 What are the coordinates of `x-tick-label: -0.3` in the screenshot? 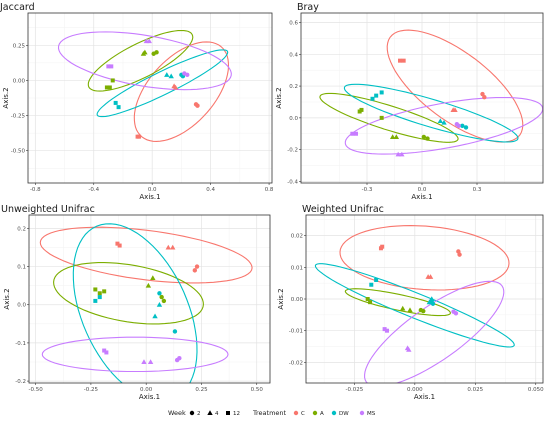 It's located at (367, 190).